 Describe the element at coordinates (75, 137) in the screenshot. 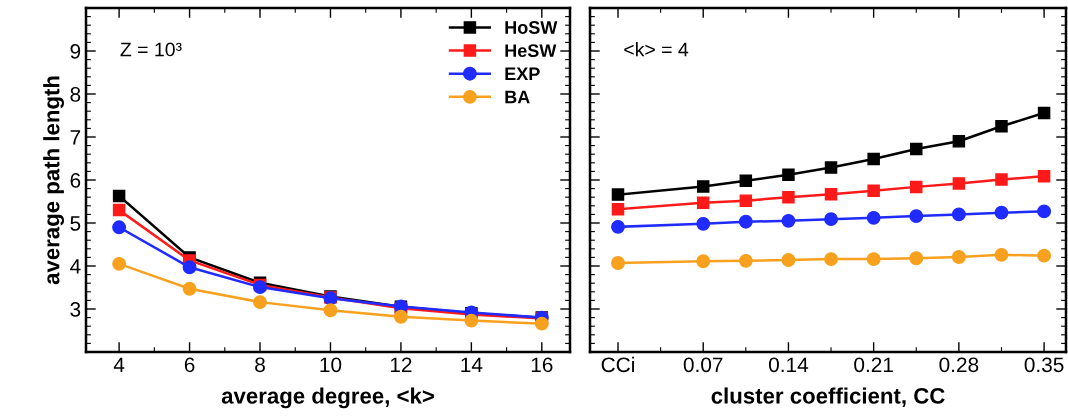

I see `y-tick-label: 7` at that location.